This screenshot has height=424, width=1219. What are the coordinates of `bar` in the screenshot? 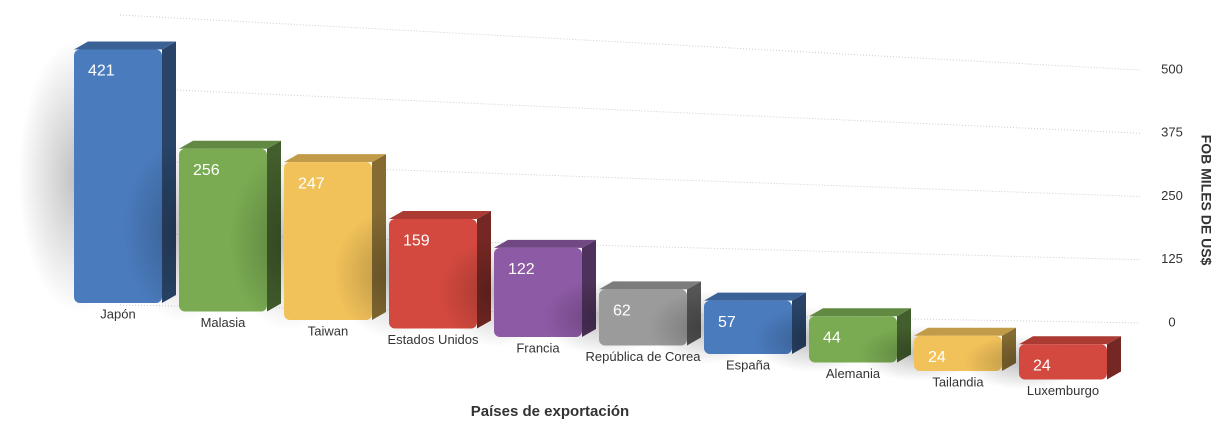 It's located at (1063, 362).